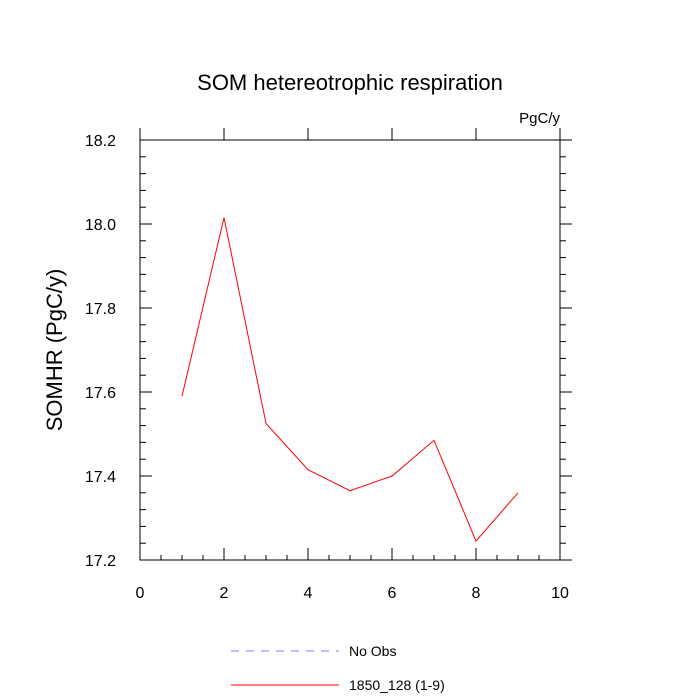 This screenshot has height=700, width=700. I want to click on y-tick-label: 17.6, so click(100, 393).